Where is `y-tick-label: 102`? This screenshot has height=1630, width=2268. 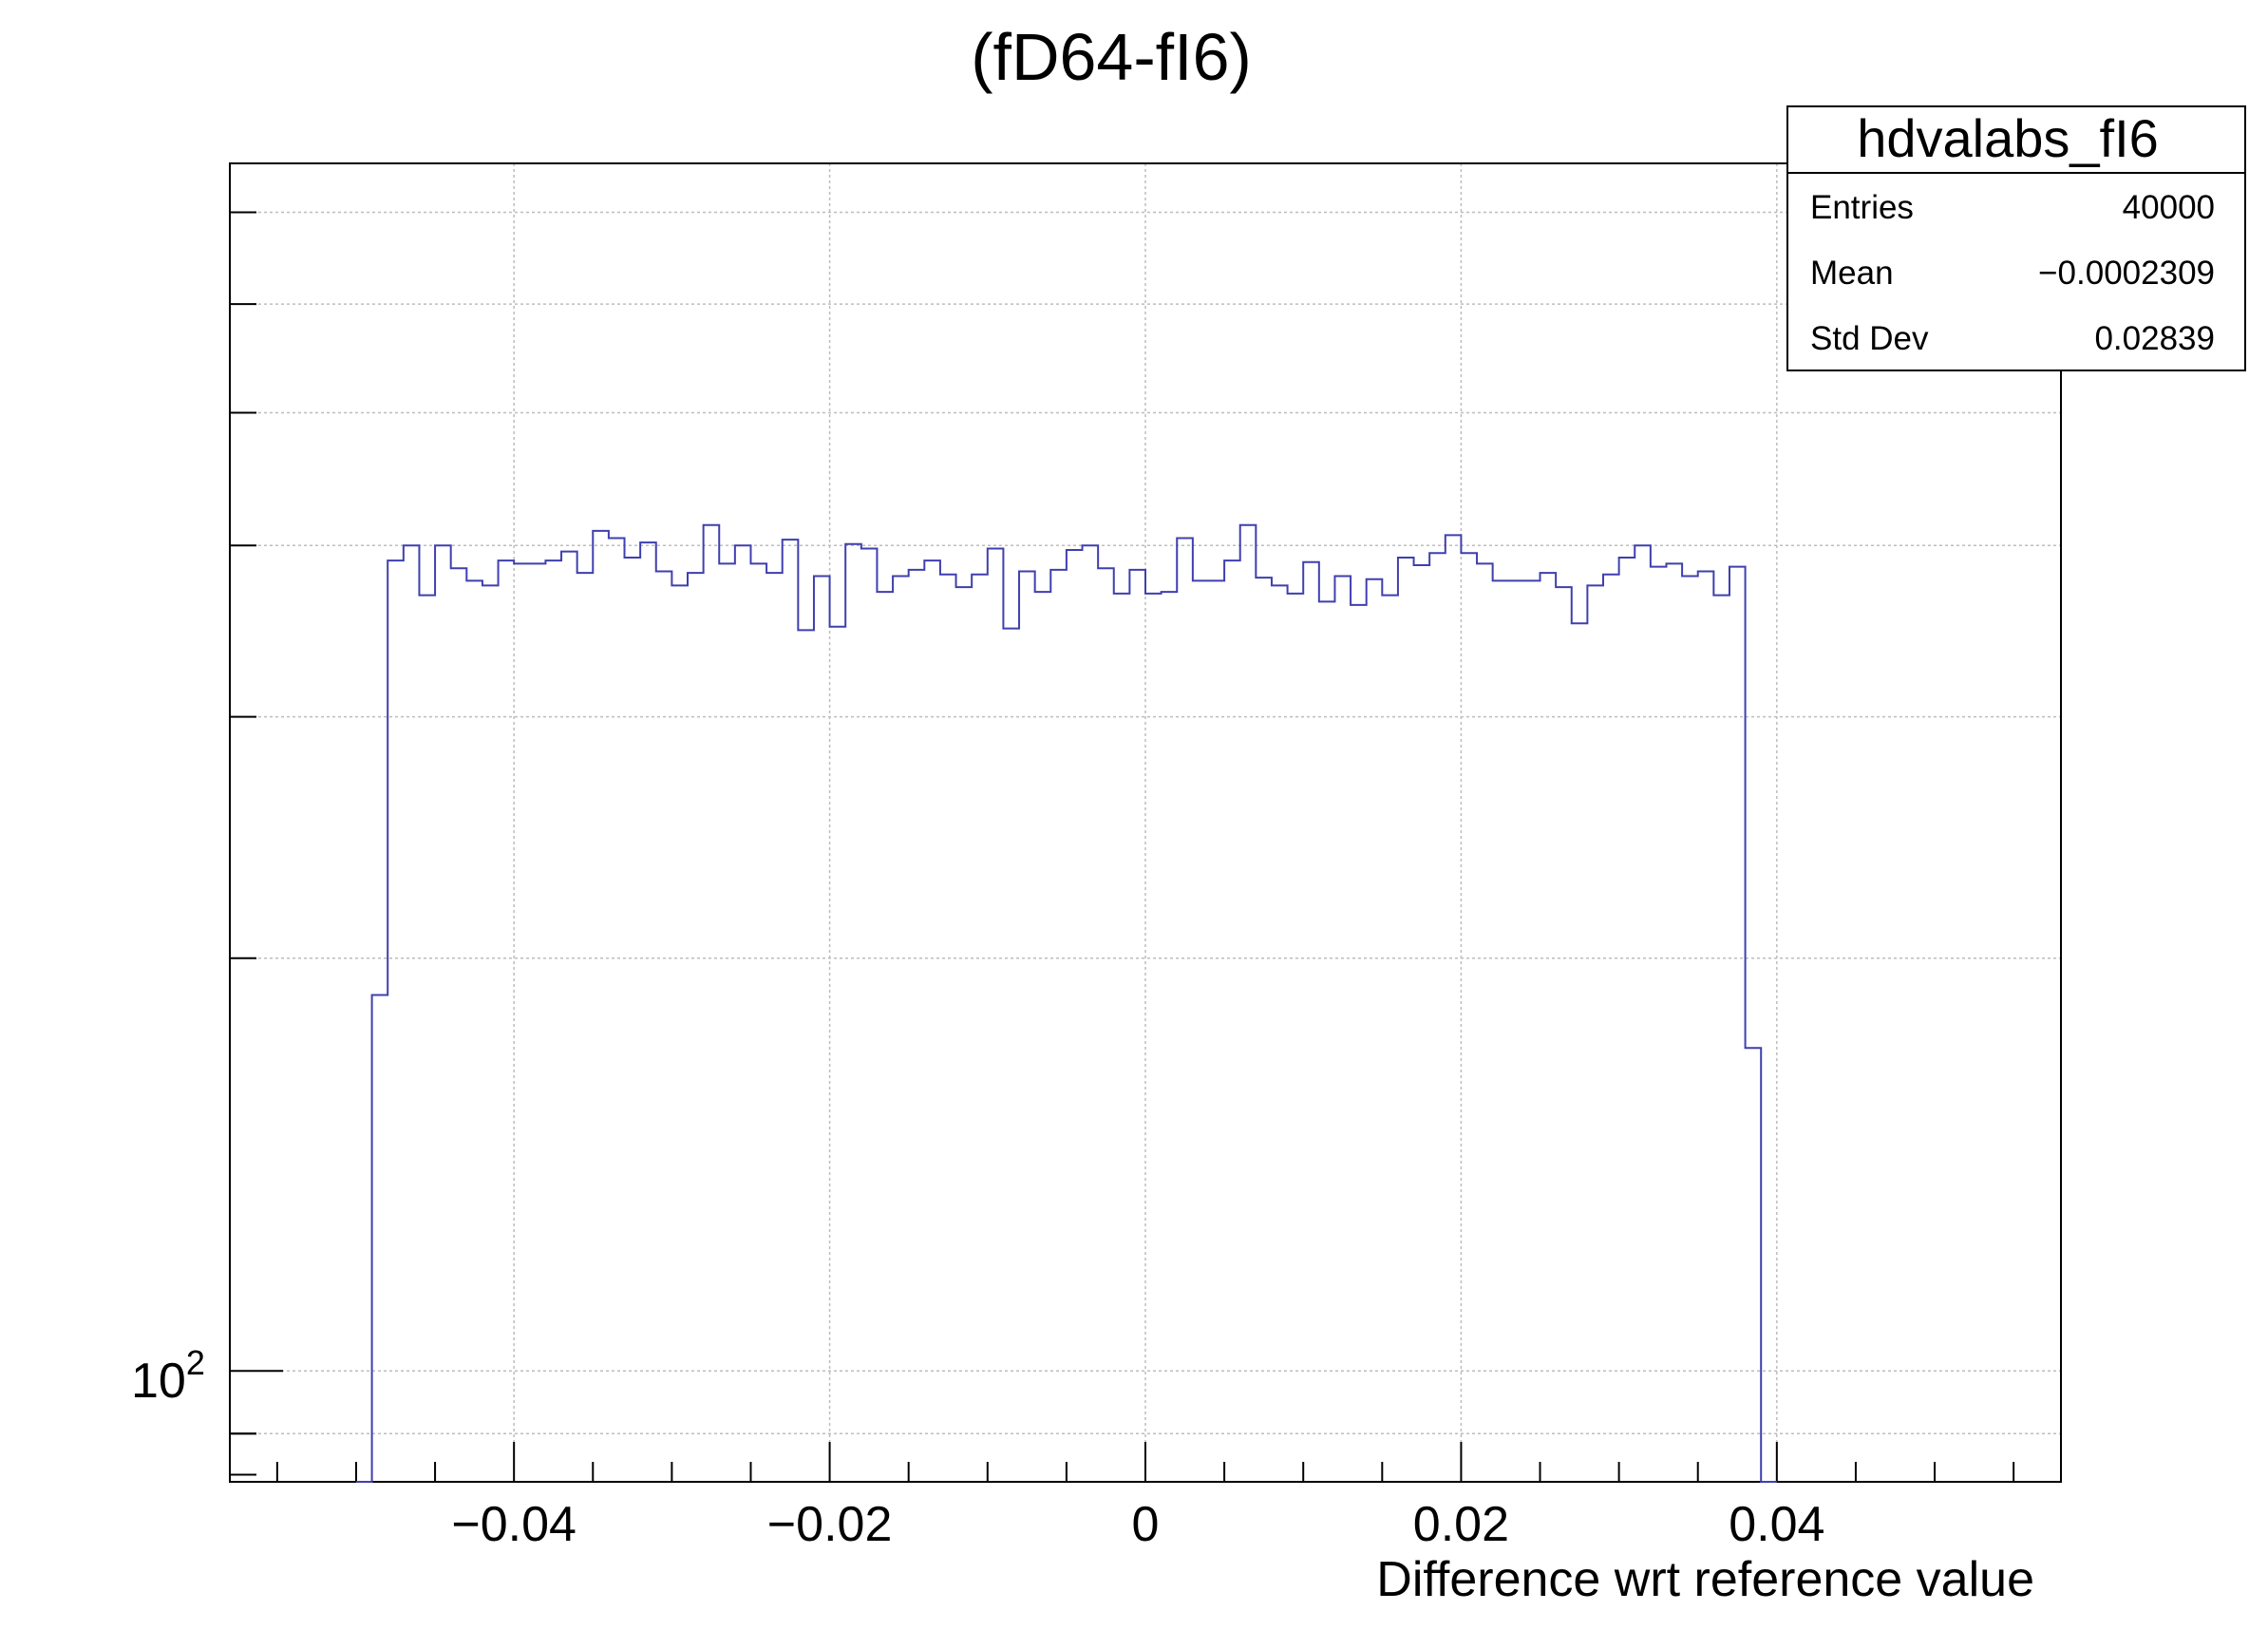 y-tick-label: 102 is located at coordinates (168, 1376).